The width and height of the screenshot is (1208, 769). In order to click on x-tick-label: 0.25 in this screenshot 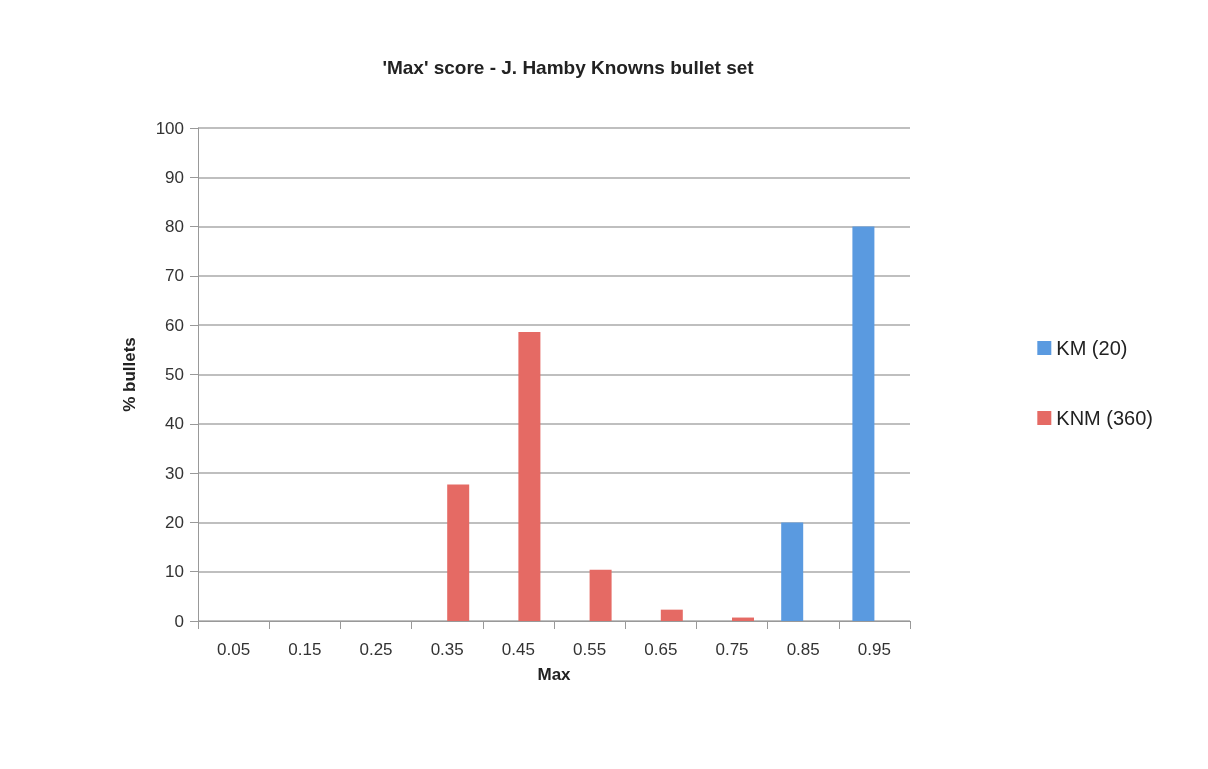, I will do `click(376, 649)`.